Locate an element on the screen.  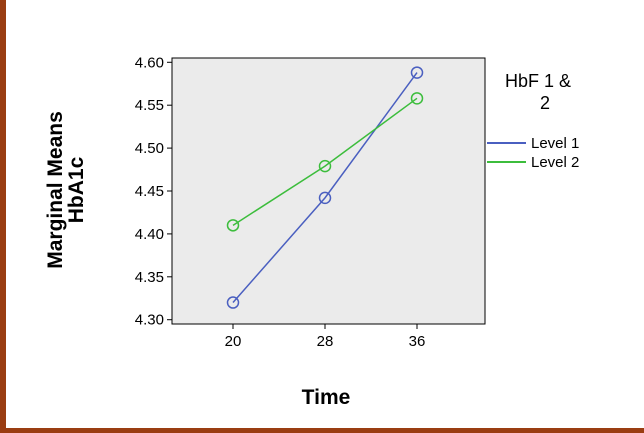
x-axis-ticks: 20 28 36 is located at coordinates (325, 337).